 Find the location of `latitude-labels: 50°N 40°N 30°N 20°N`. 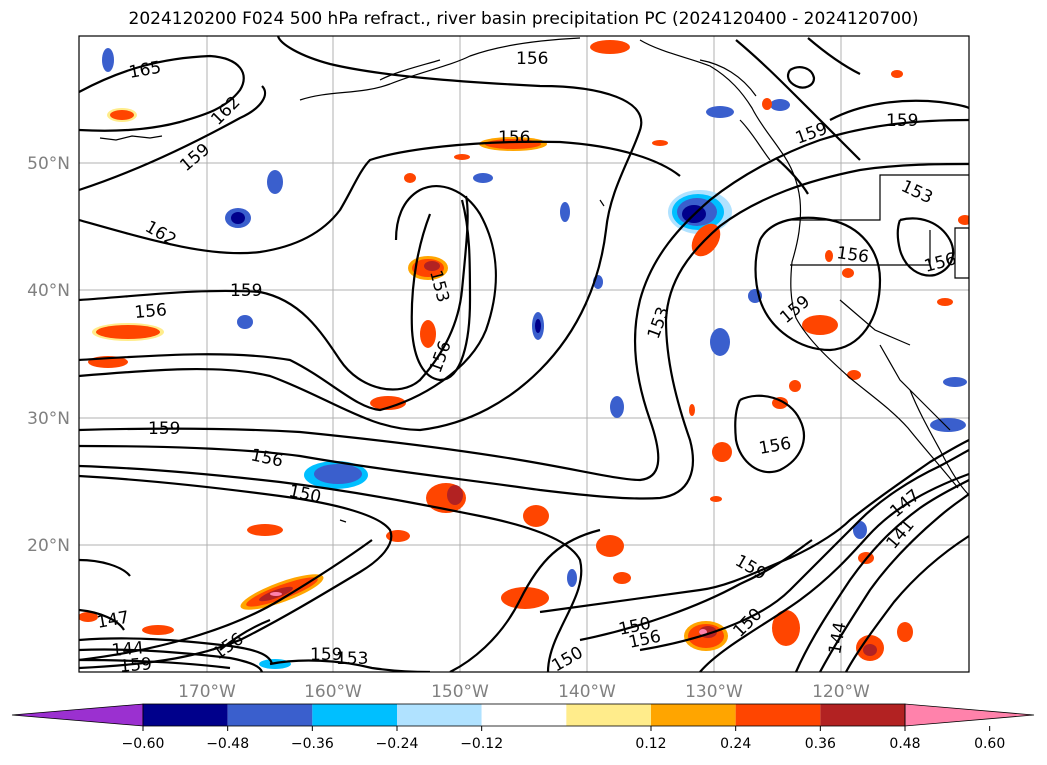

latitude-labels: 50°N 40°N 30°N 20°N is located at coordinates (48, 355).